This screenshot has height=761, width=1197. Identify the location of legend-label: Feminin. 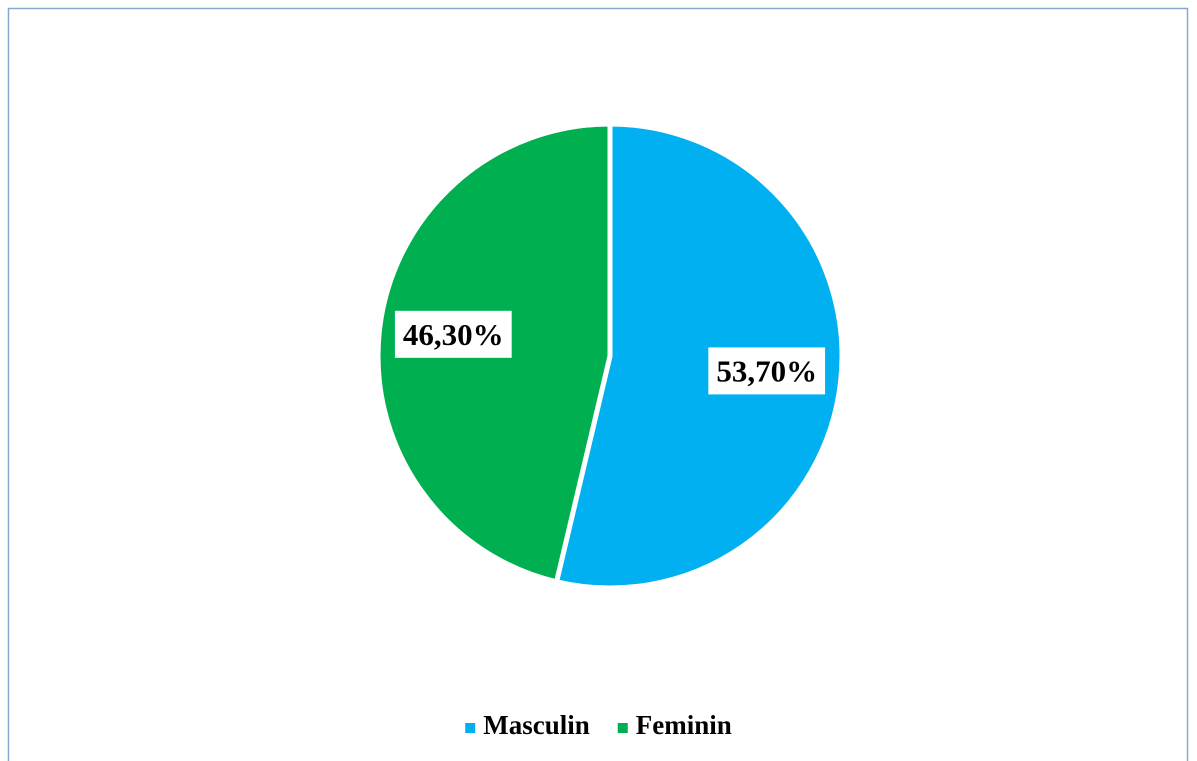
(684, 725).